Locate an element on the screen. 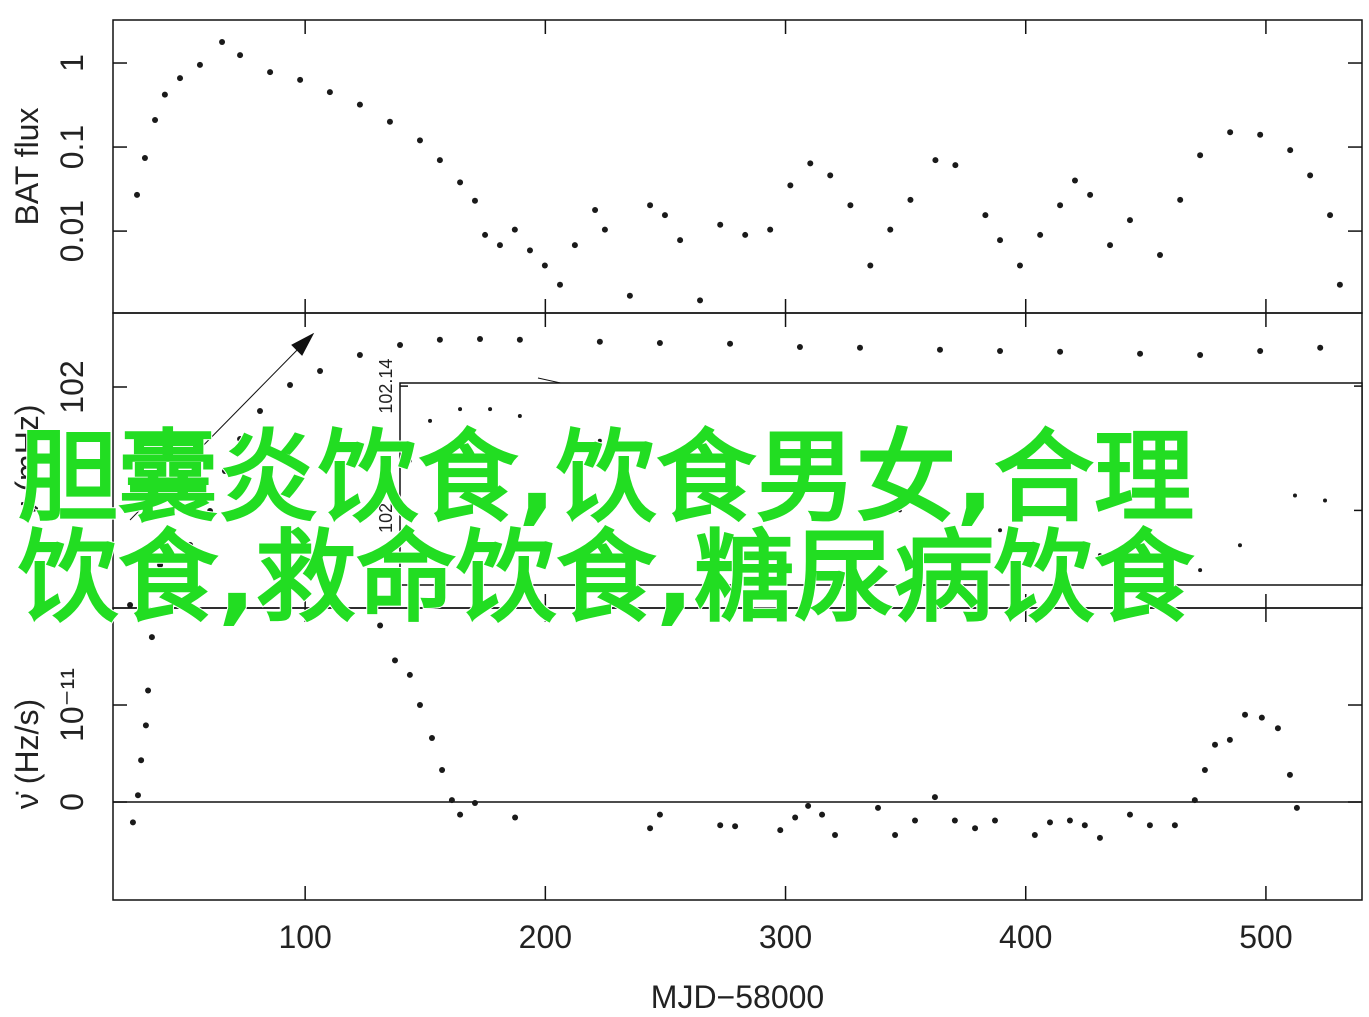  plot-frame is located at coordinates (881, 484).